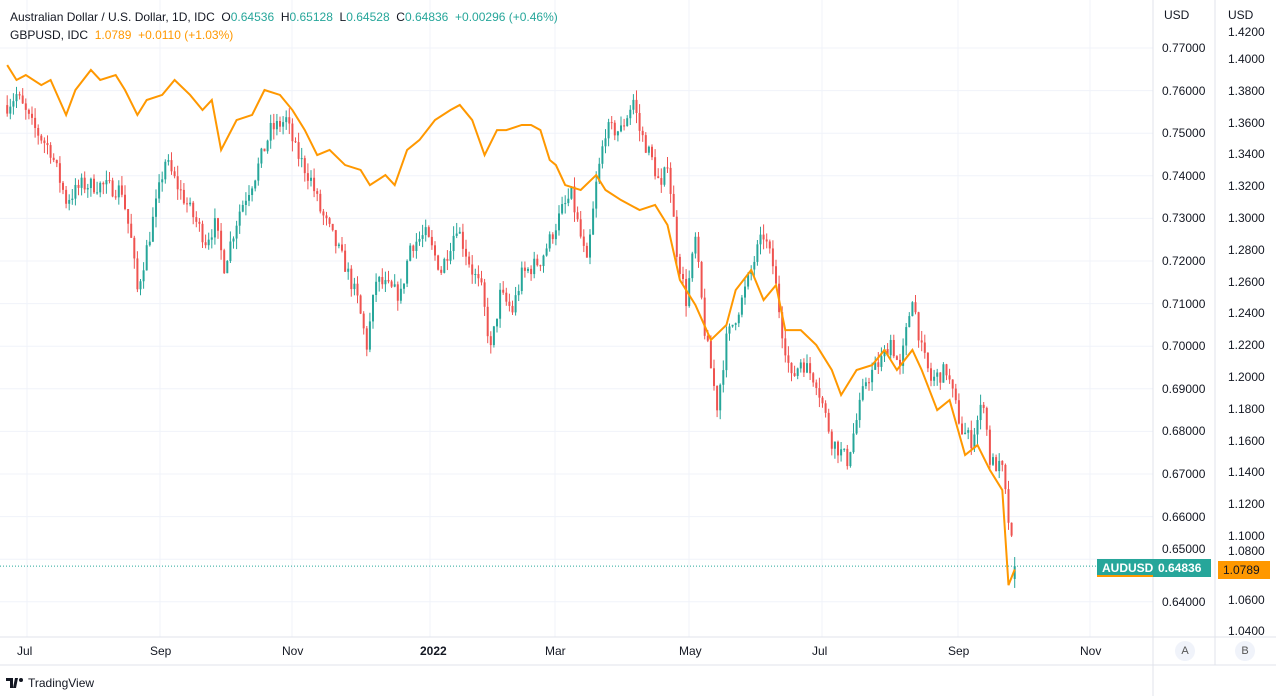  What do you see at coordinates (343, 17) in the screenshot?
I see `low-label: L` at bounding box center [343, 17].